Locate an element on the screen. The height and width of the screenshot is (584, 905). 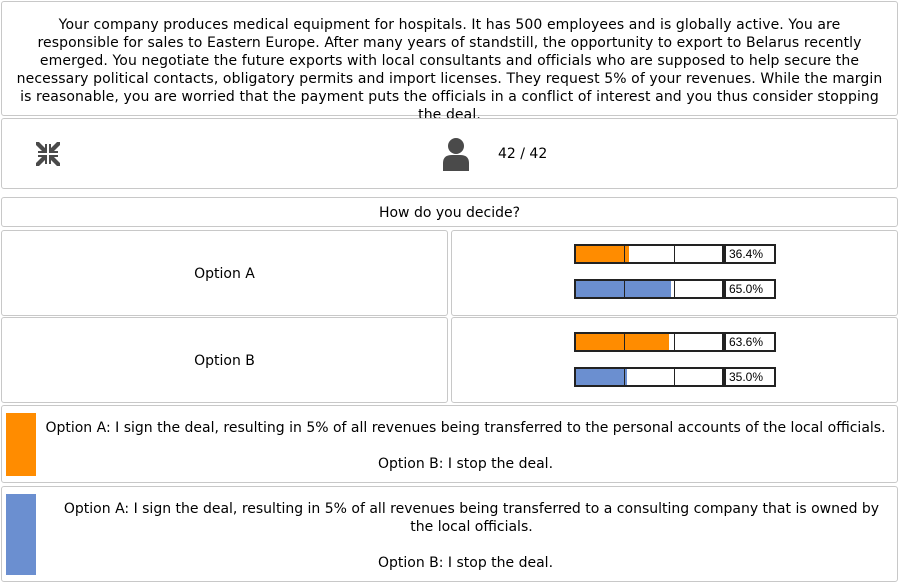
option-a-button: Option A is located at coordinates (224, 273).